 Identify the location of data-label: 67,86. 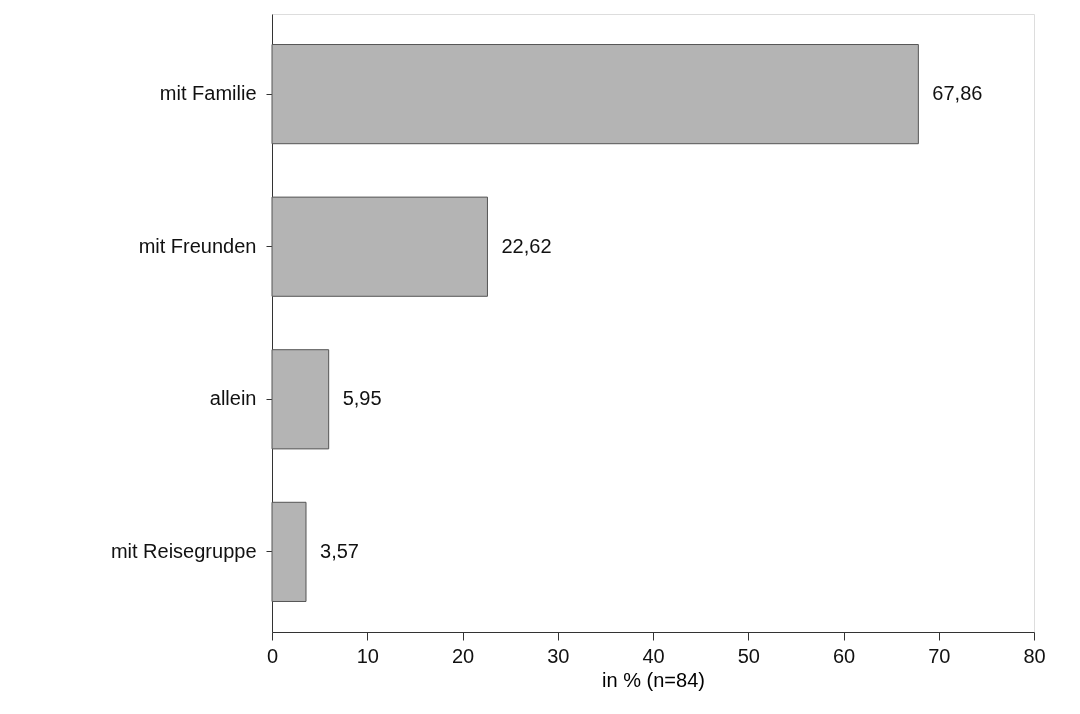
(957, 93).